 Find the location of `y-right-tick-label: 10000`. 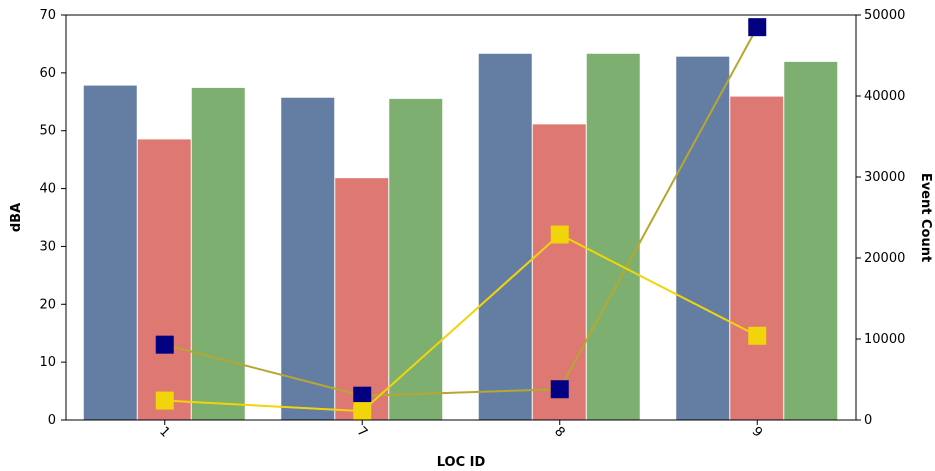

y-right-tick-label: 10000 is located at coordinates (884, 339).